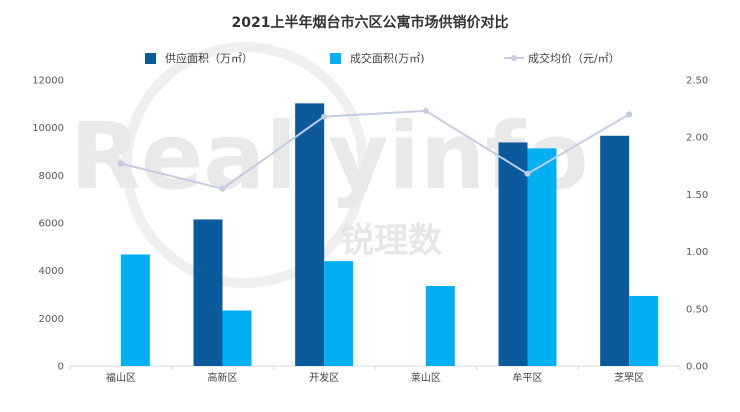 This screenshot has width=740, height=412. What do you see at coordinates (48, 81) in the screenshot?
I see `left-axis-tick-label: 12000` at bounding box center [48, 81].